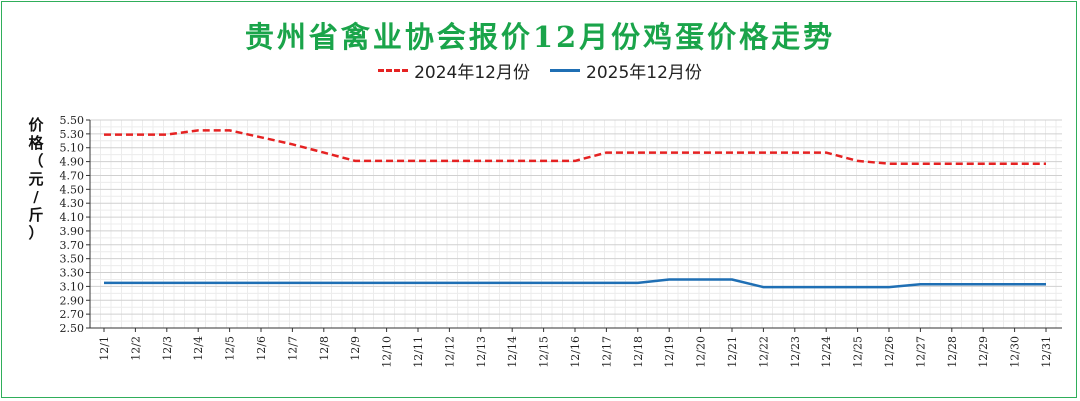 This screenshot has width=1080, height=401. What do you see at coordinates (512, 352) in the screenshot?
I see `x-tick-label: 12/14` at bounding box center [512, 352].